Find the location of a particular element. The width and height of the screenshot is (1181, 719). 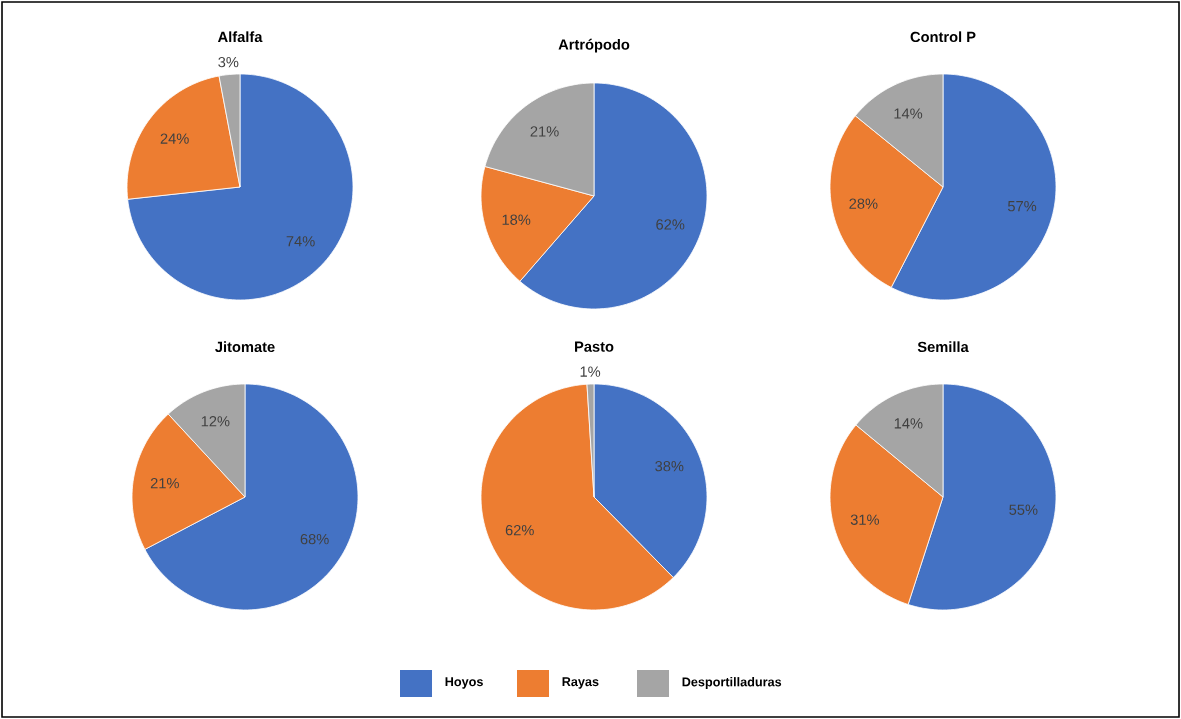

data-label: 31% is located at coordinates (865, 519).